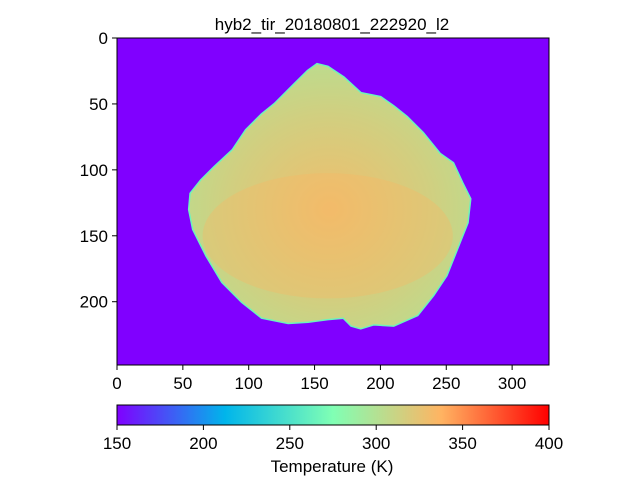 This screenshot has width=640, height=480. What do you see at coordinates (549, 443) in the screenshot?
I see `colorbar-tick-label: 400` at bounding box center [549, 443].